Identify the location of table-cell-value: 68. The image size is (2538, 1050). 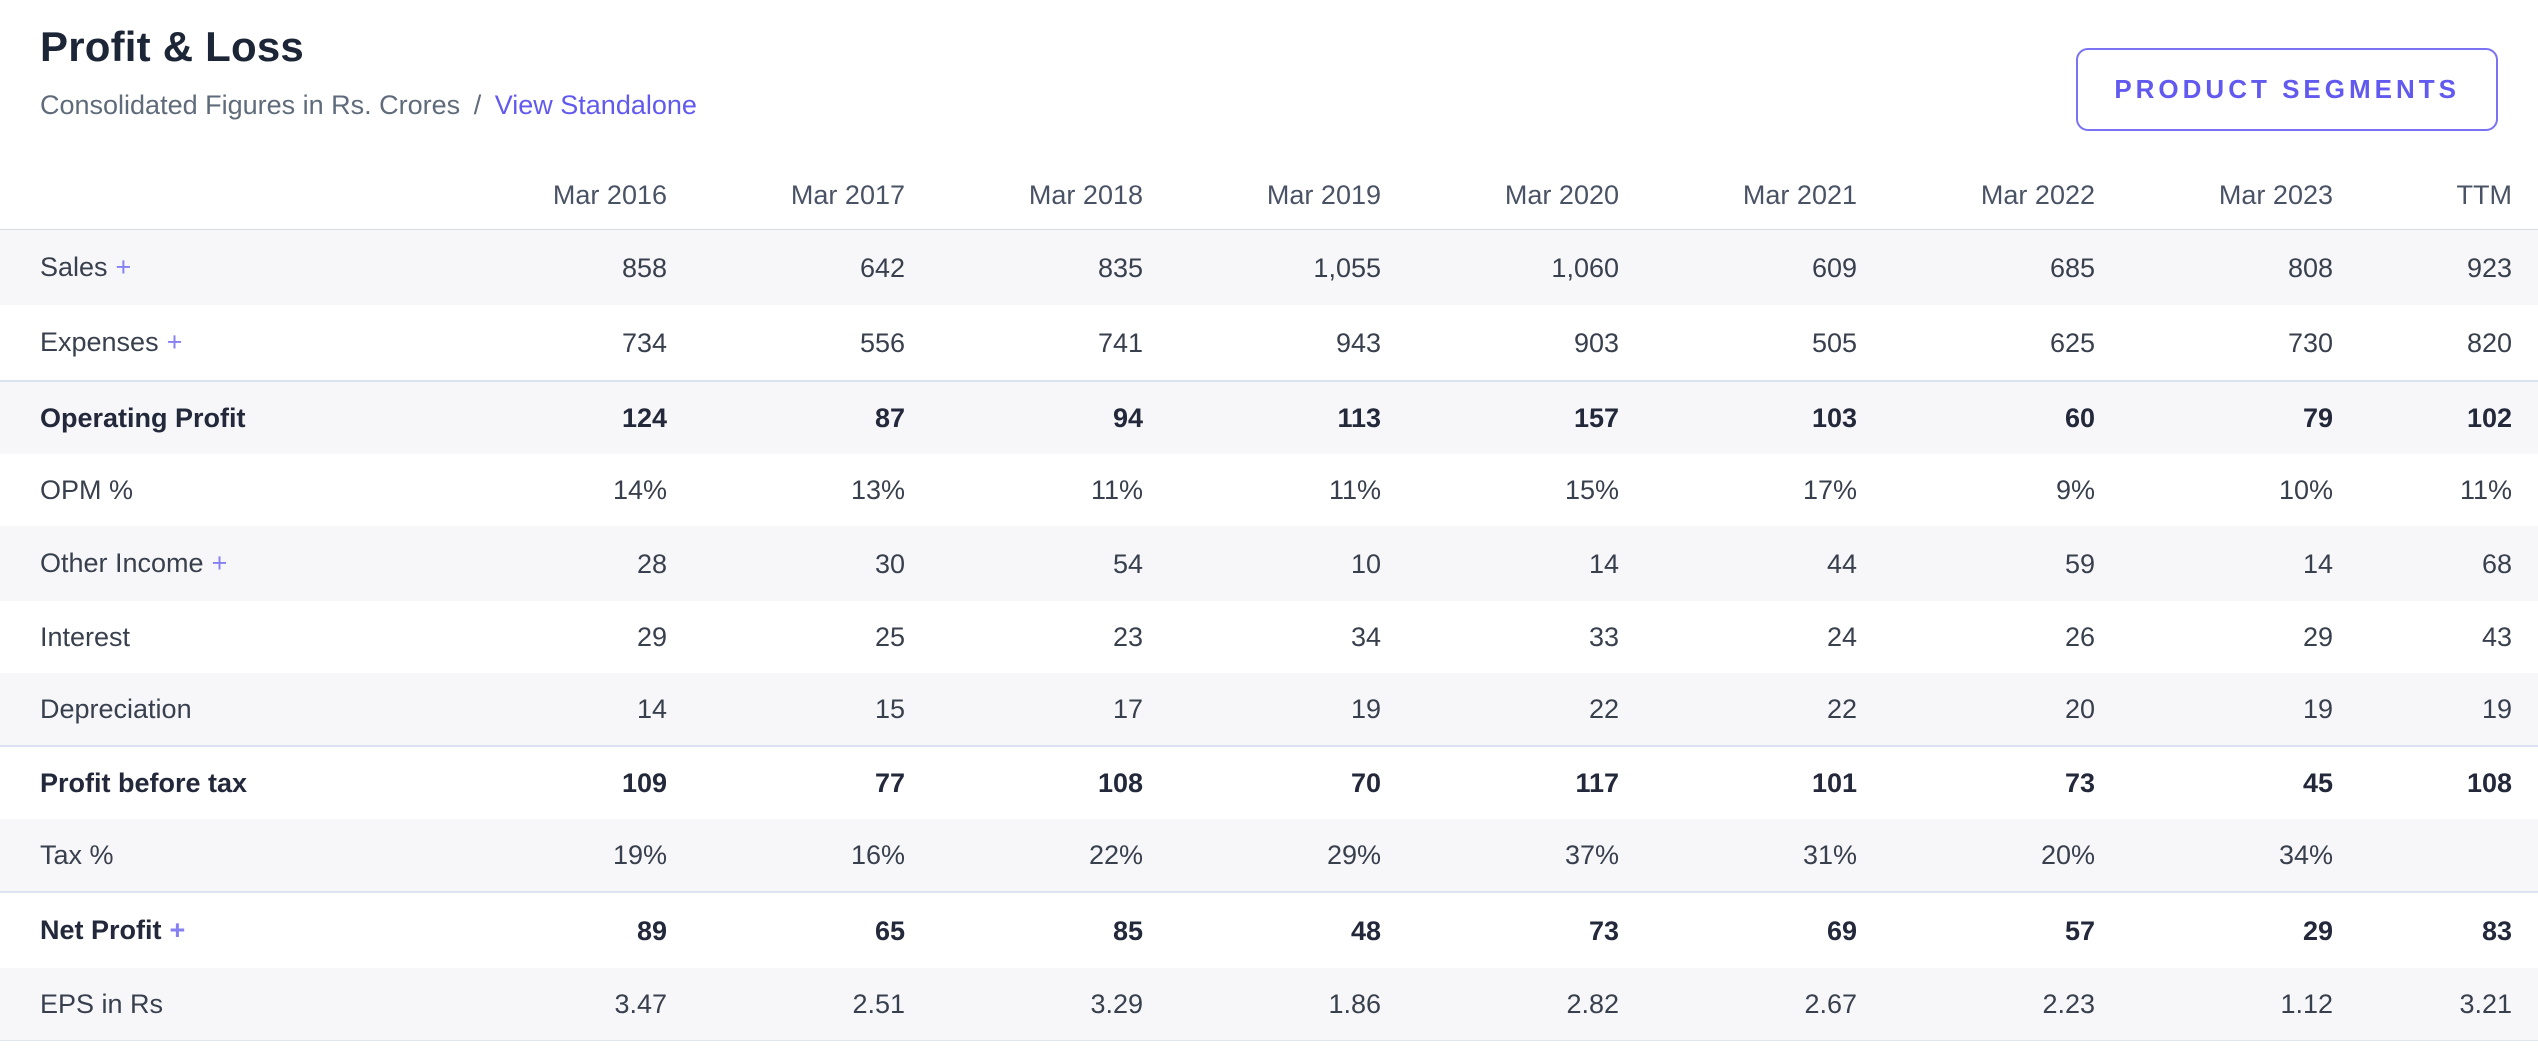
(2496, 563).